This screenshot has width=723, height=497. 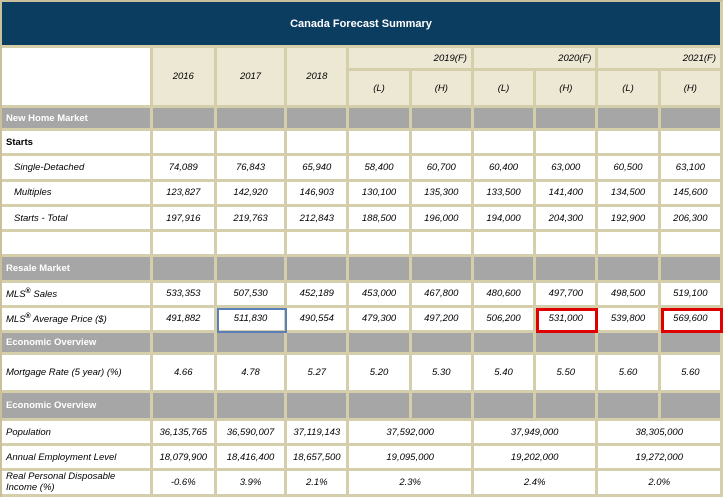 I want to click on cell-value: 507,530, so click(x=252, y=295).